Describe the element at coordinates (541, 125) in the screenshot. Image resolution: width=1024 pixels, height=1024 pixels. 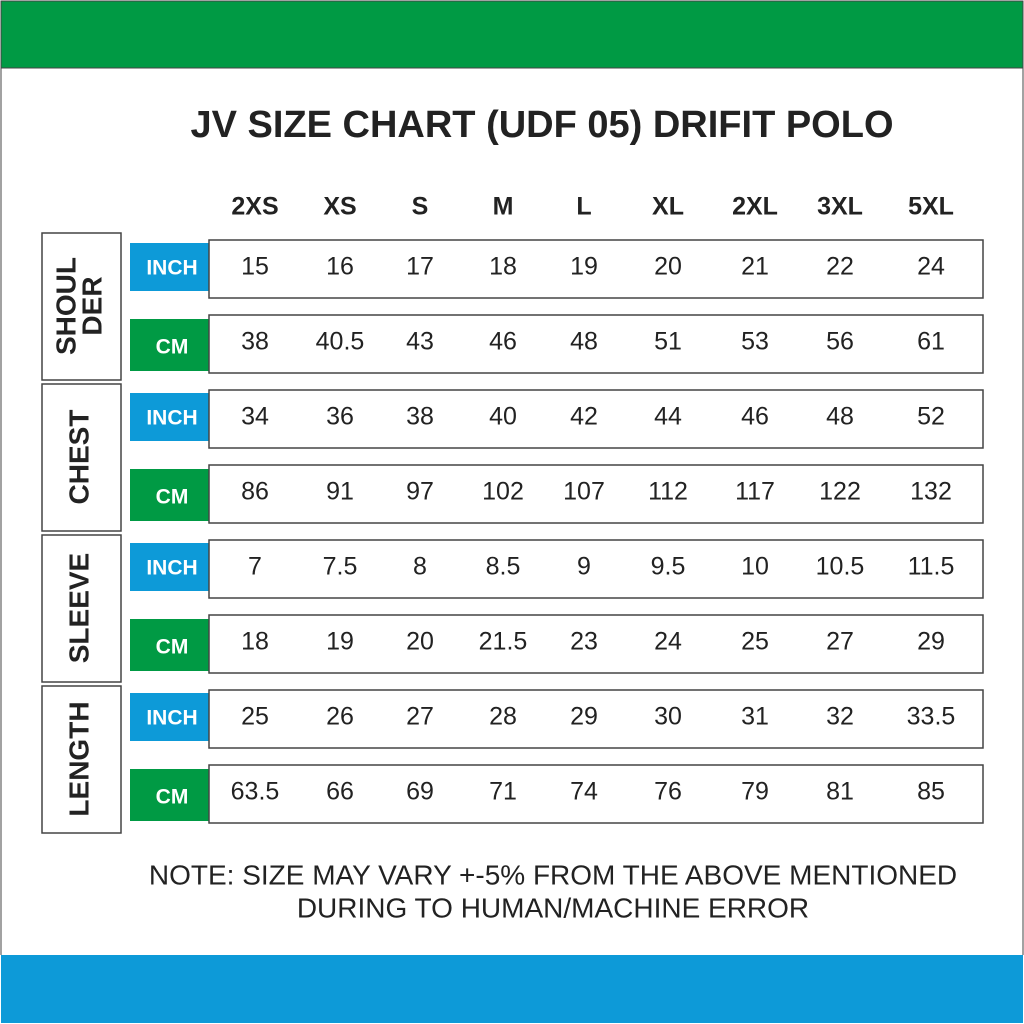
I see `title: JV SIZE CHART (UDF 05) DRIFIT POLO` at that location.